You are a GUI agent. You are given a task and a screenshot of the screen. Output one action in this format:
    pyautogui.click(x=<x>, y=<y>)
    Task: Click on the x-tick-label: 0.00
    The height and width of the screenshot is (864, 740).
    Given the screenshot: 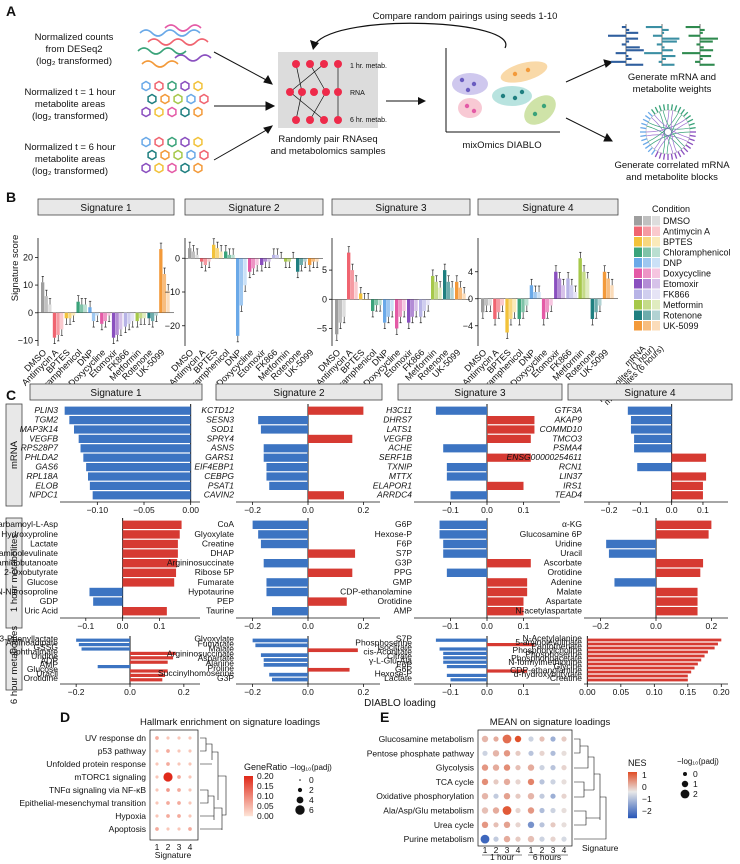 What is the action you would take?
    pyautogui.click(x=190, y=510)
    